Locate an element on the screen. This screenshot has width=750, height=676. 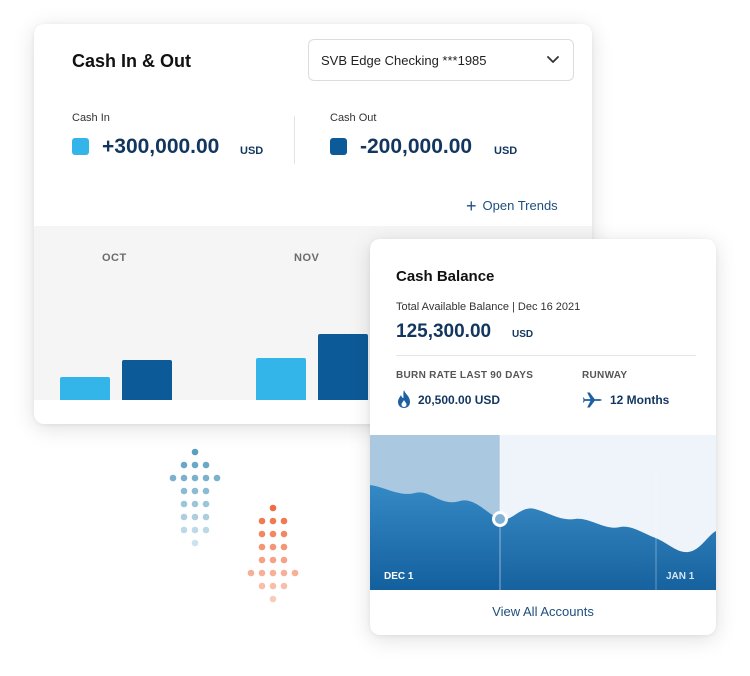
cash-balance-divider is located at coordinates (546, 355).